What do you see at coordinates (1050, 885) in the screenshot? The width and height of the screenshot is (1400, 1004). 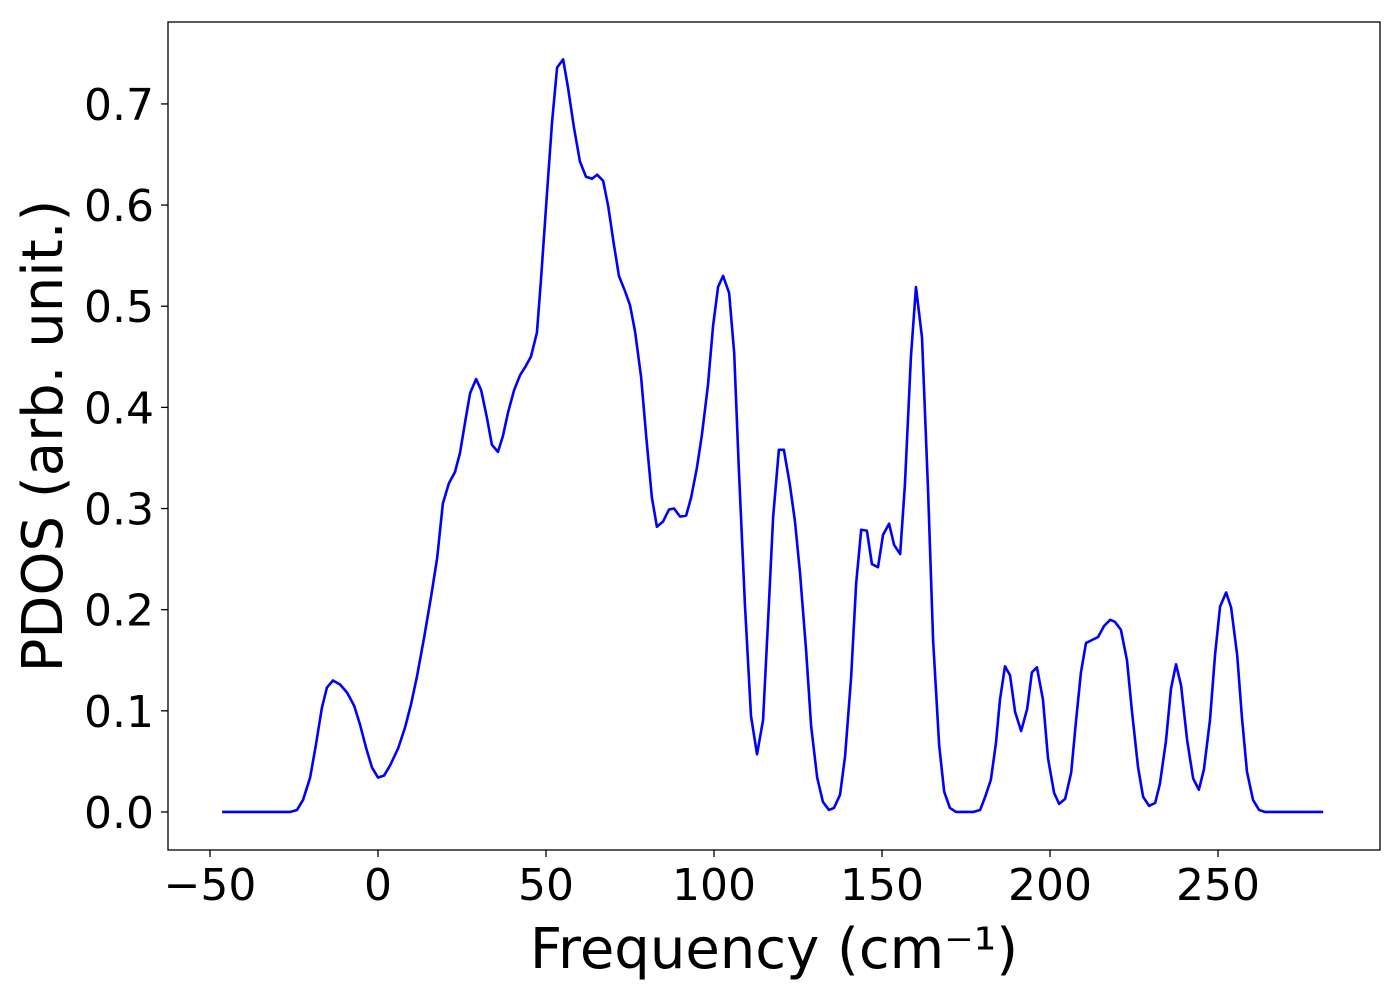 I see `x-tick-label: 200` at bounding box center [1050, 885].